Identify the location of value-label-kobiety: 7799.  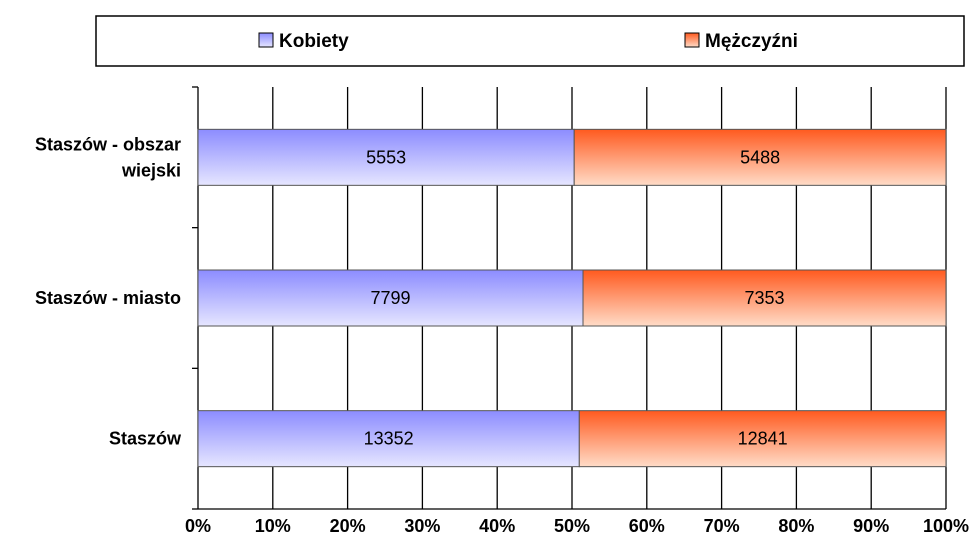
(390, 298).